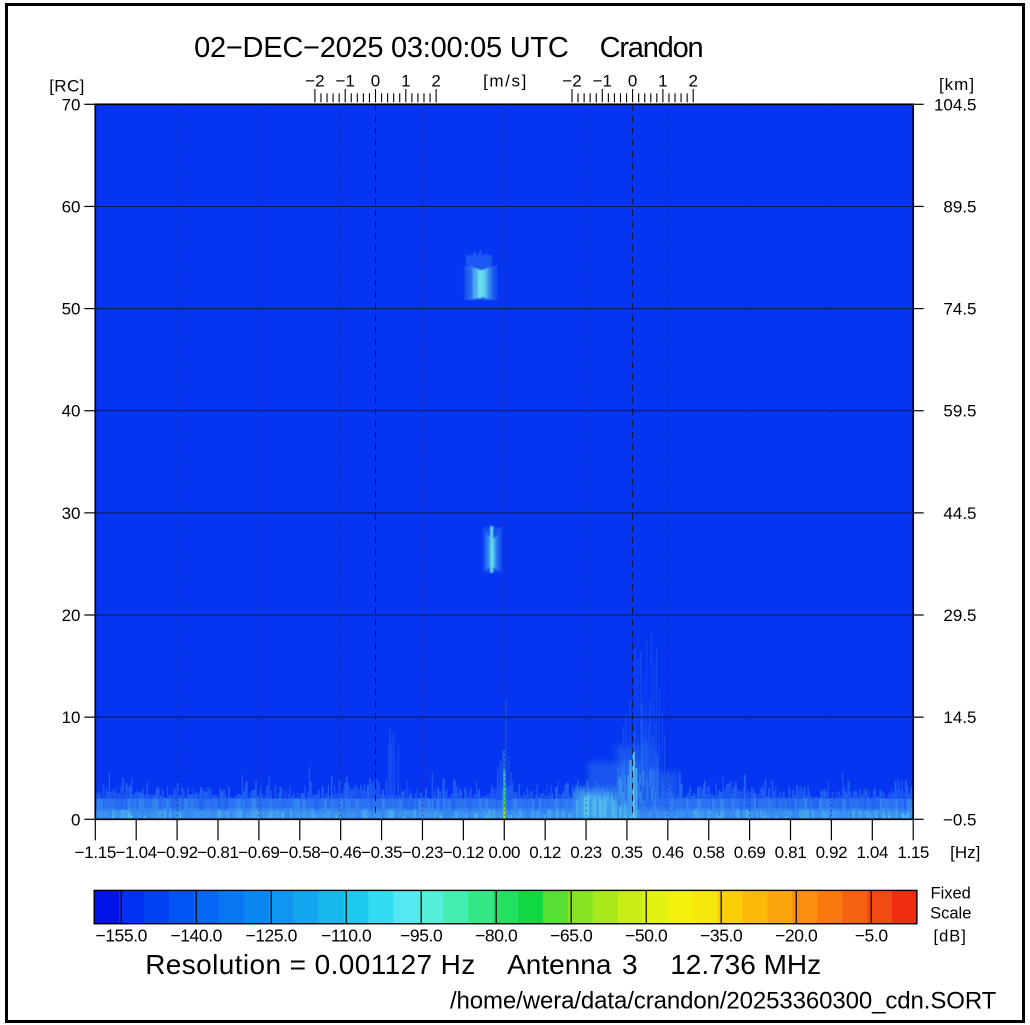 This screenshot has width=1030, height=1025. I want to click on svg-text: 29.5, so click(959, 615).